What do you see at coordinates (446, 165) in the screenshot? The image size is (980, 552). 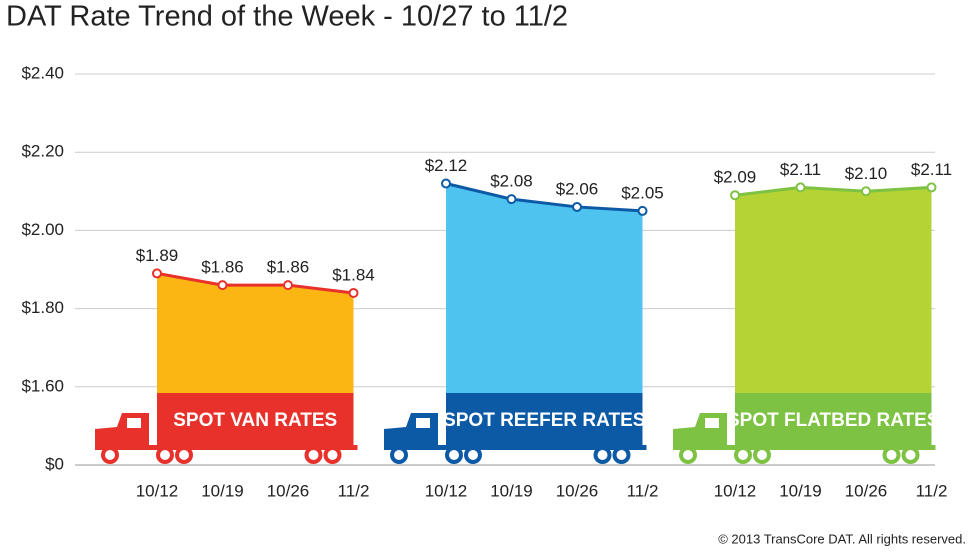 I see `value-label: $2.12` at bounding box center [446, 165].